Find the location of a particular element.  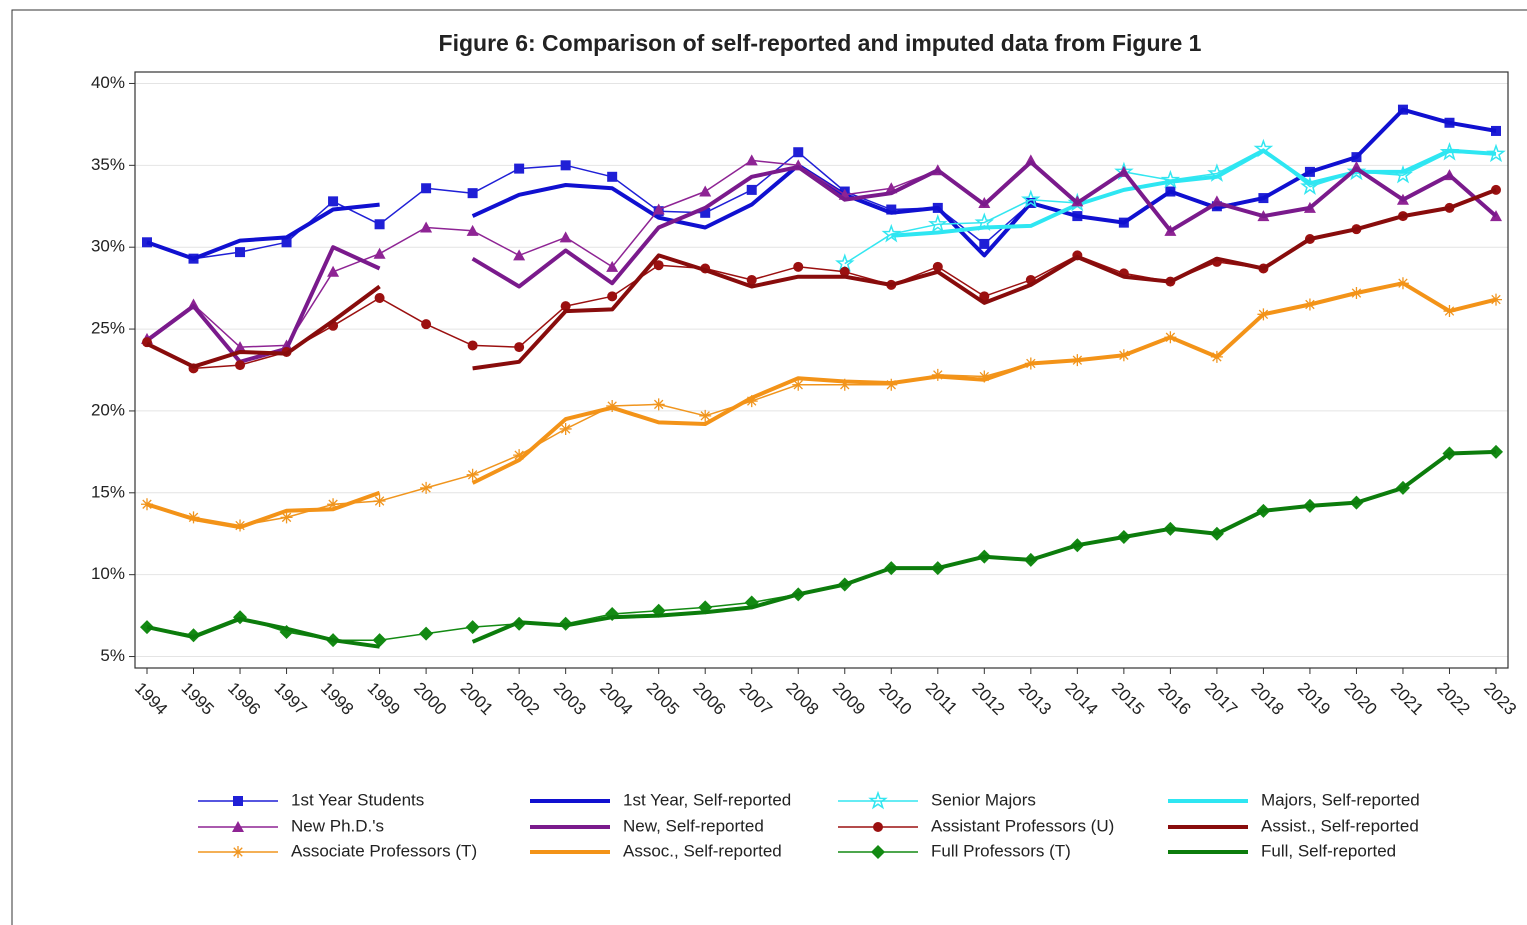

y-tick-label: 20% is located at coordinates (108, 409).